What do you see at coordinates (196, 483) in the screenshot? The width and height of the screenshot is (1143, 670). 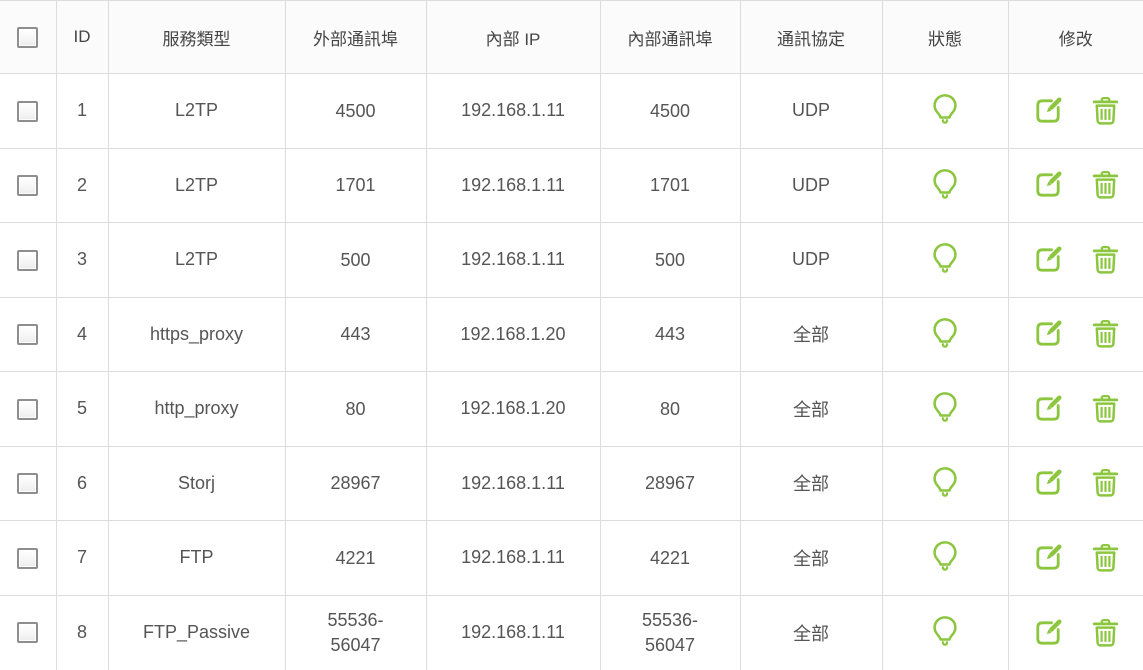 I see `cell-service-type: Storj` at bounding box center [196, 483].